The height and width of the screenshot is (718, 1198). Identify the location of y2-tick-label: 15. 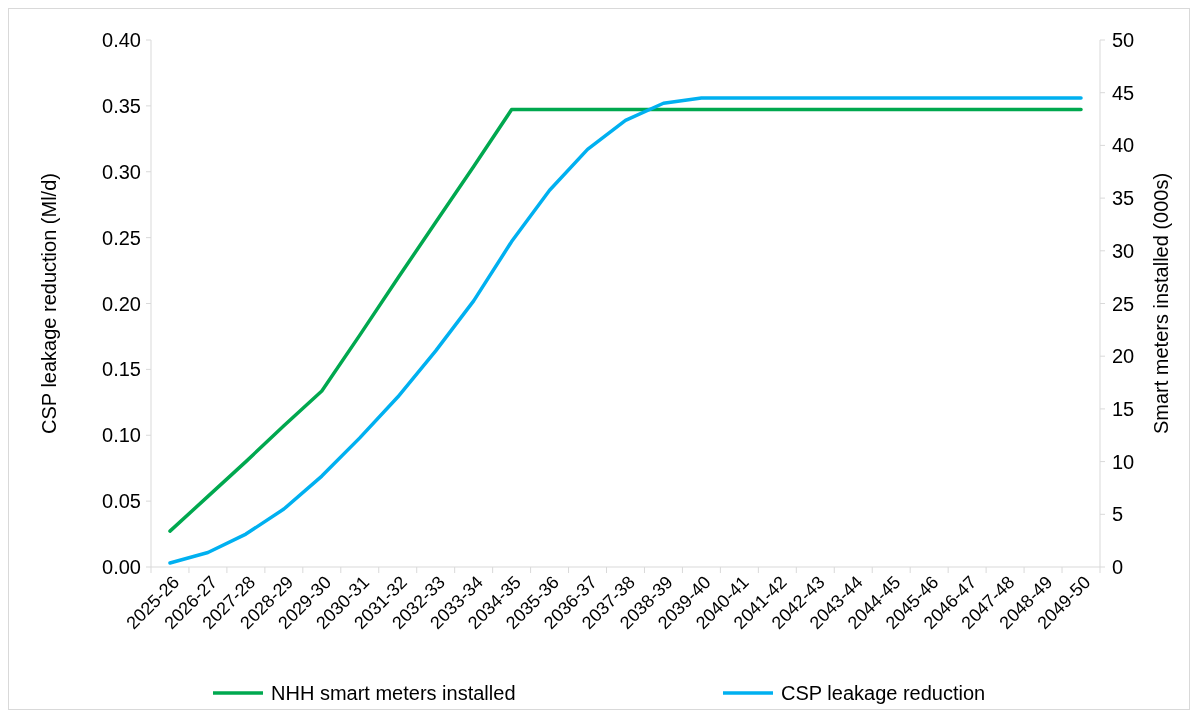
(1123, 408).